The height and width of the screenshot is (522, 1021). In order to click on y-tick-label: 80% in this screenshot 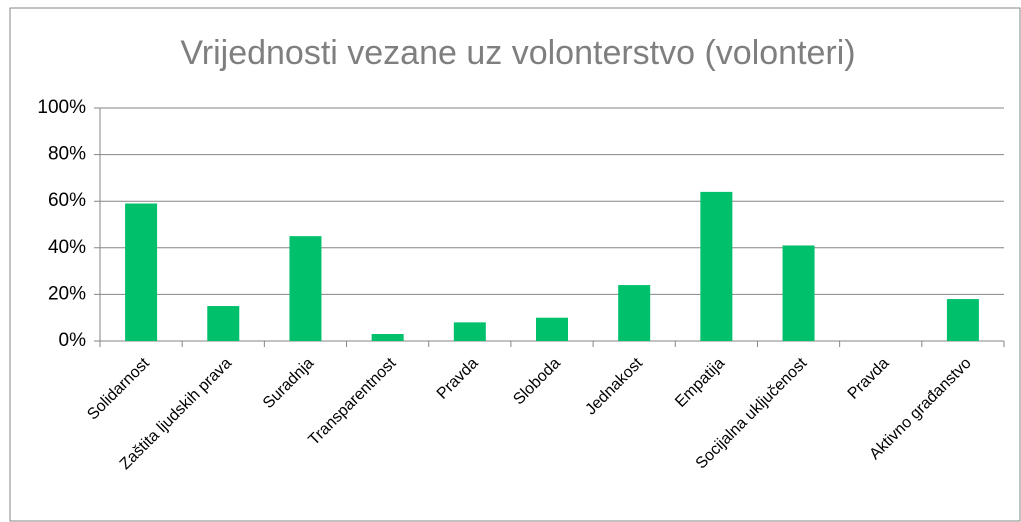, I will do `click(67, 154)`.